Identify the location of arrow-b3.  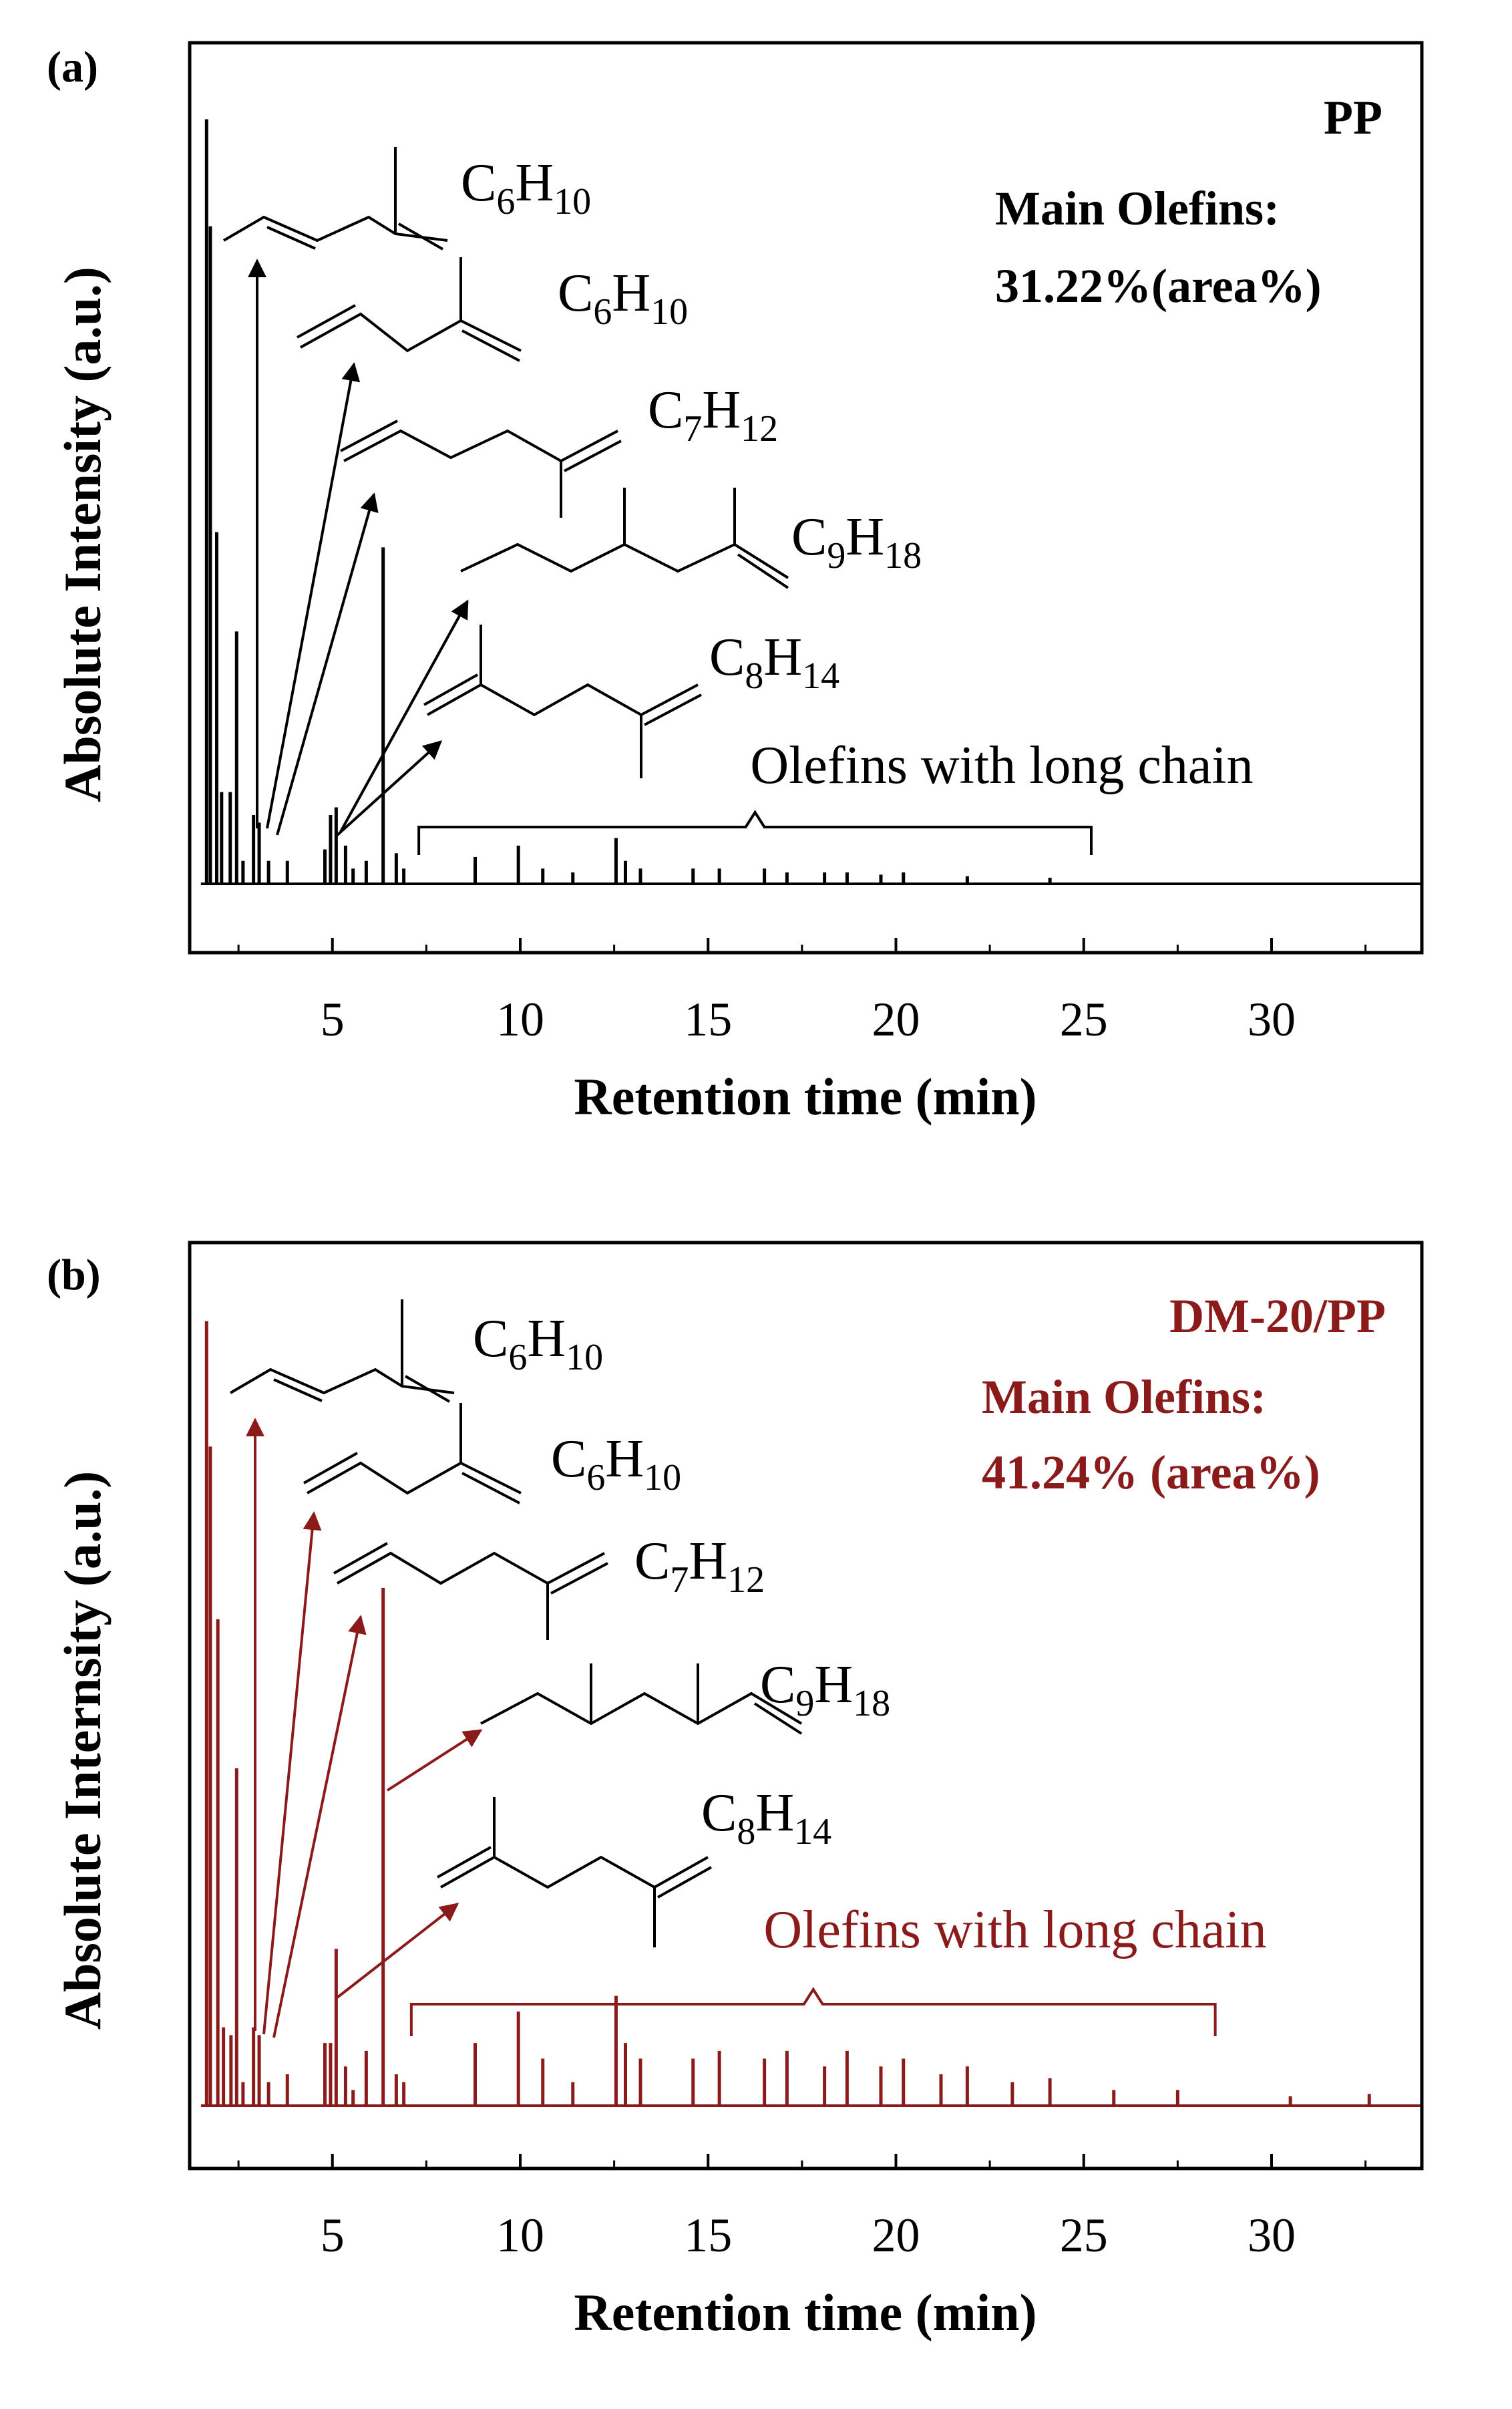
(319, 1826).